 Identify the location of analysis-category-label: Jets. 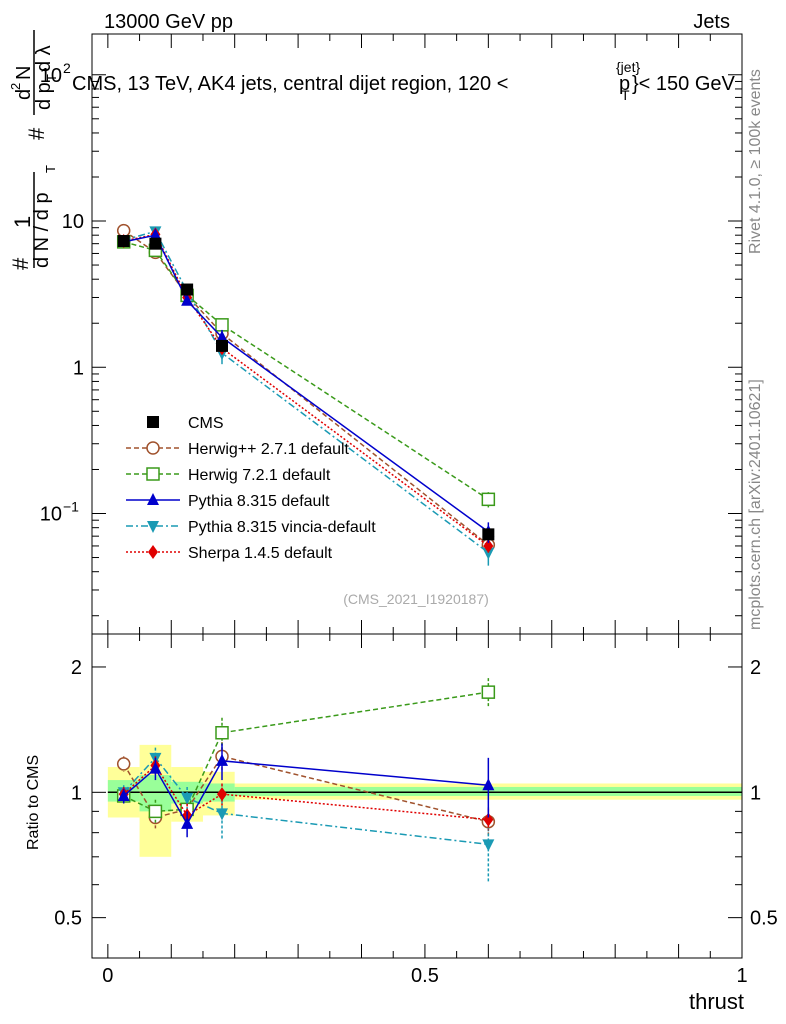
(711, 22).